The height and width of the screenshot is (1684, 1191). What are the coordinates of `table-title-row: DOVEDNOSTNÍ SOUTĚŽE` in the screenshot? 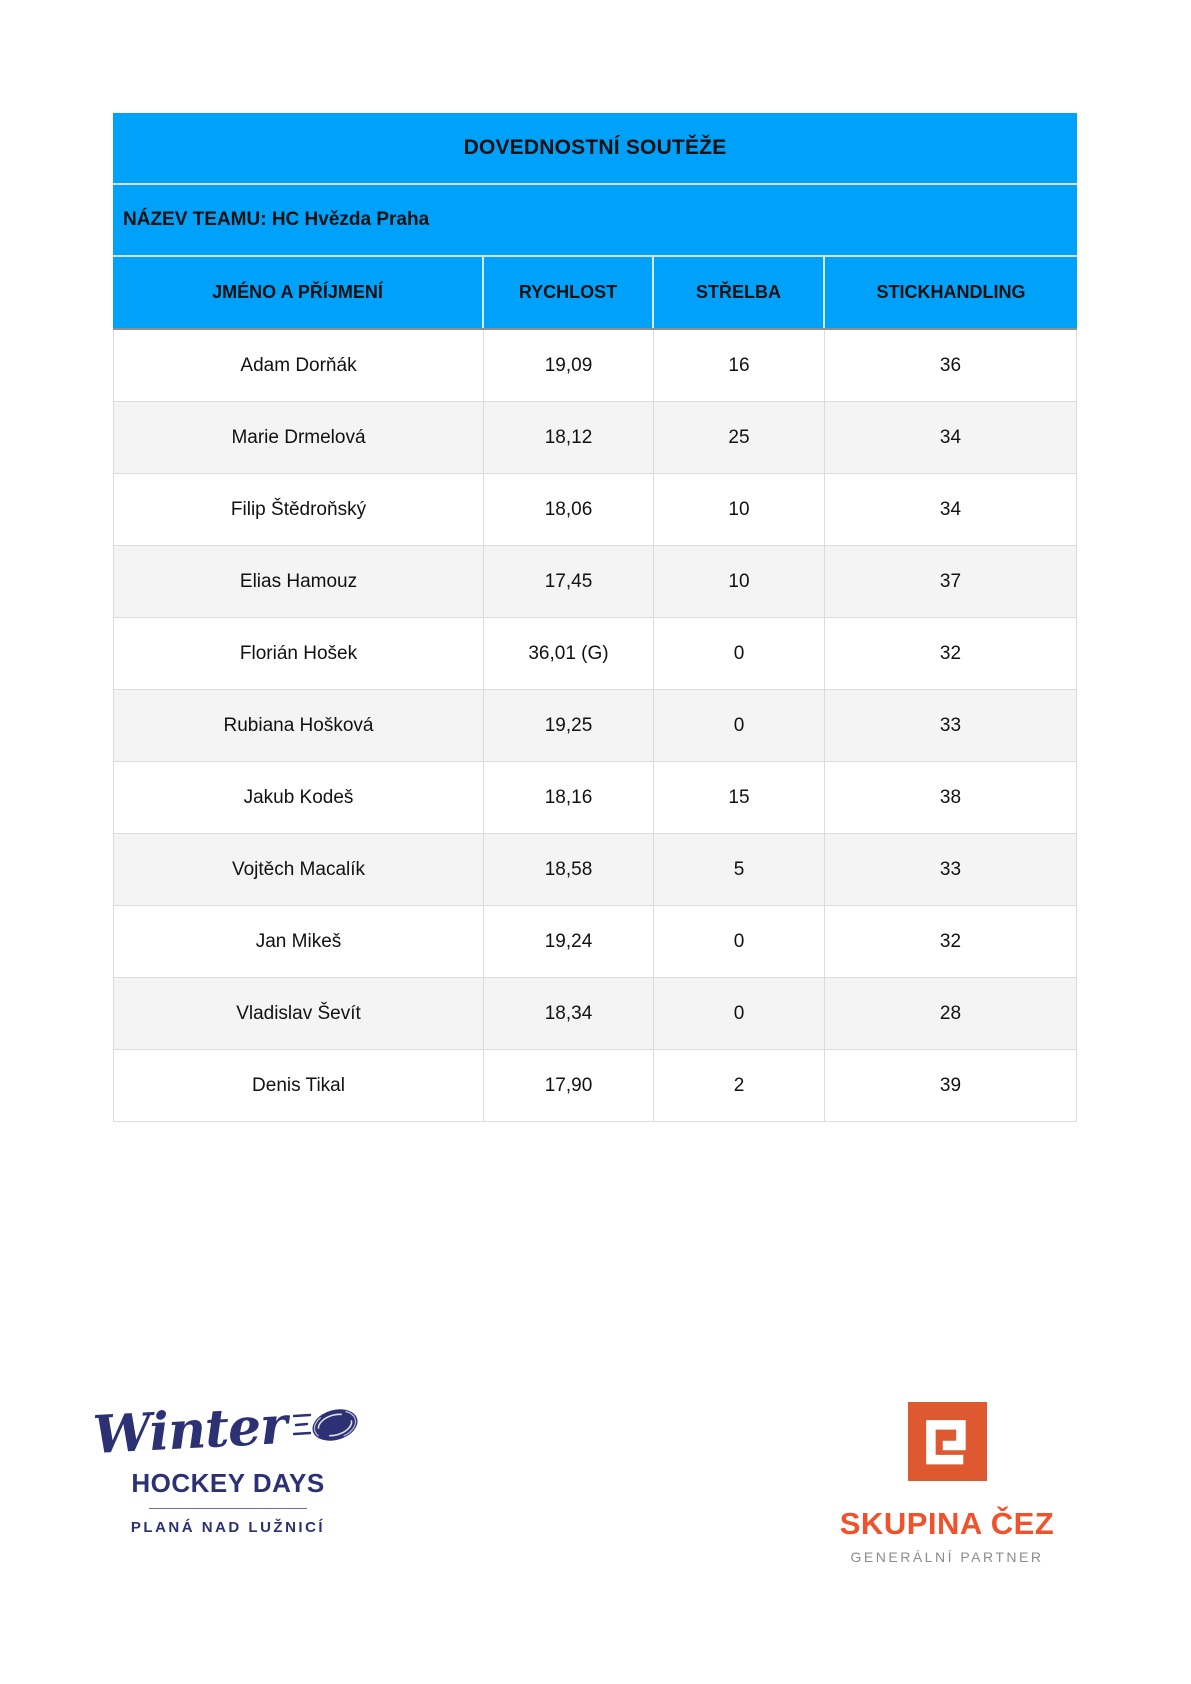 It's located at (595, 149).